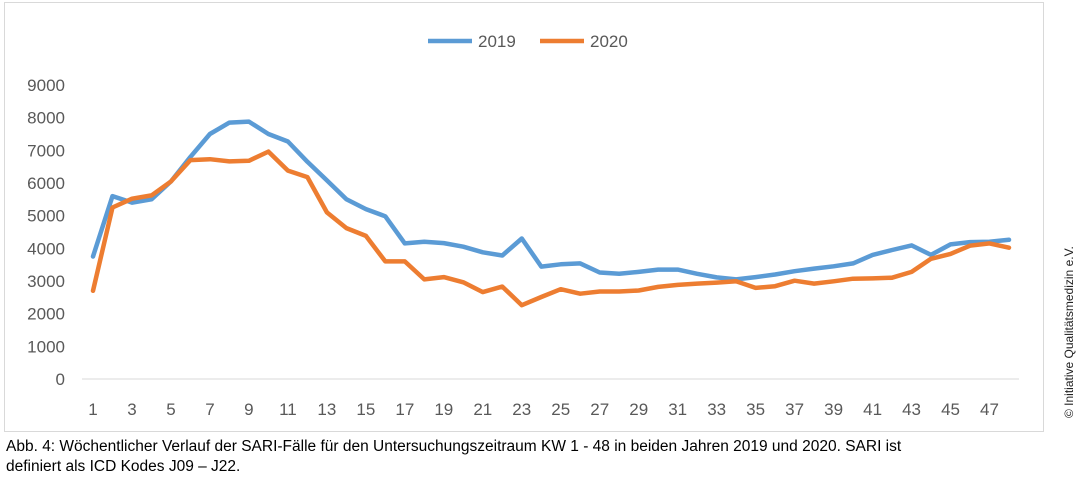 Image resolution: width=1078 pixels, height=488 pixels. What do you see at coordinates (46, 314) in the screenshot?
I see `y-tick-label: 2000` at bounding box center [46, 314].